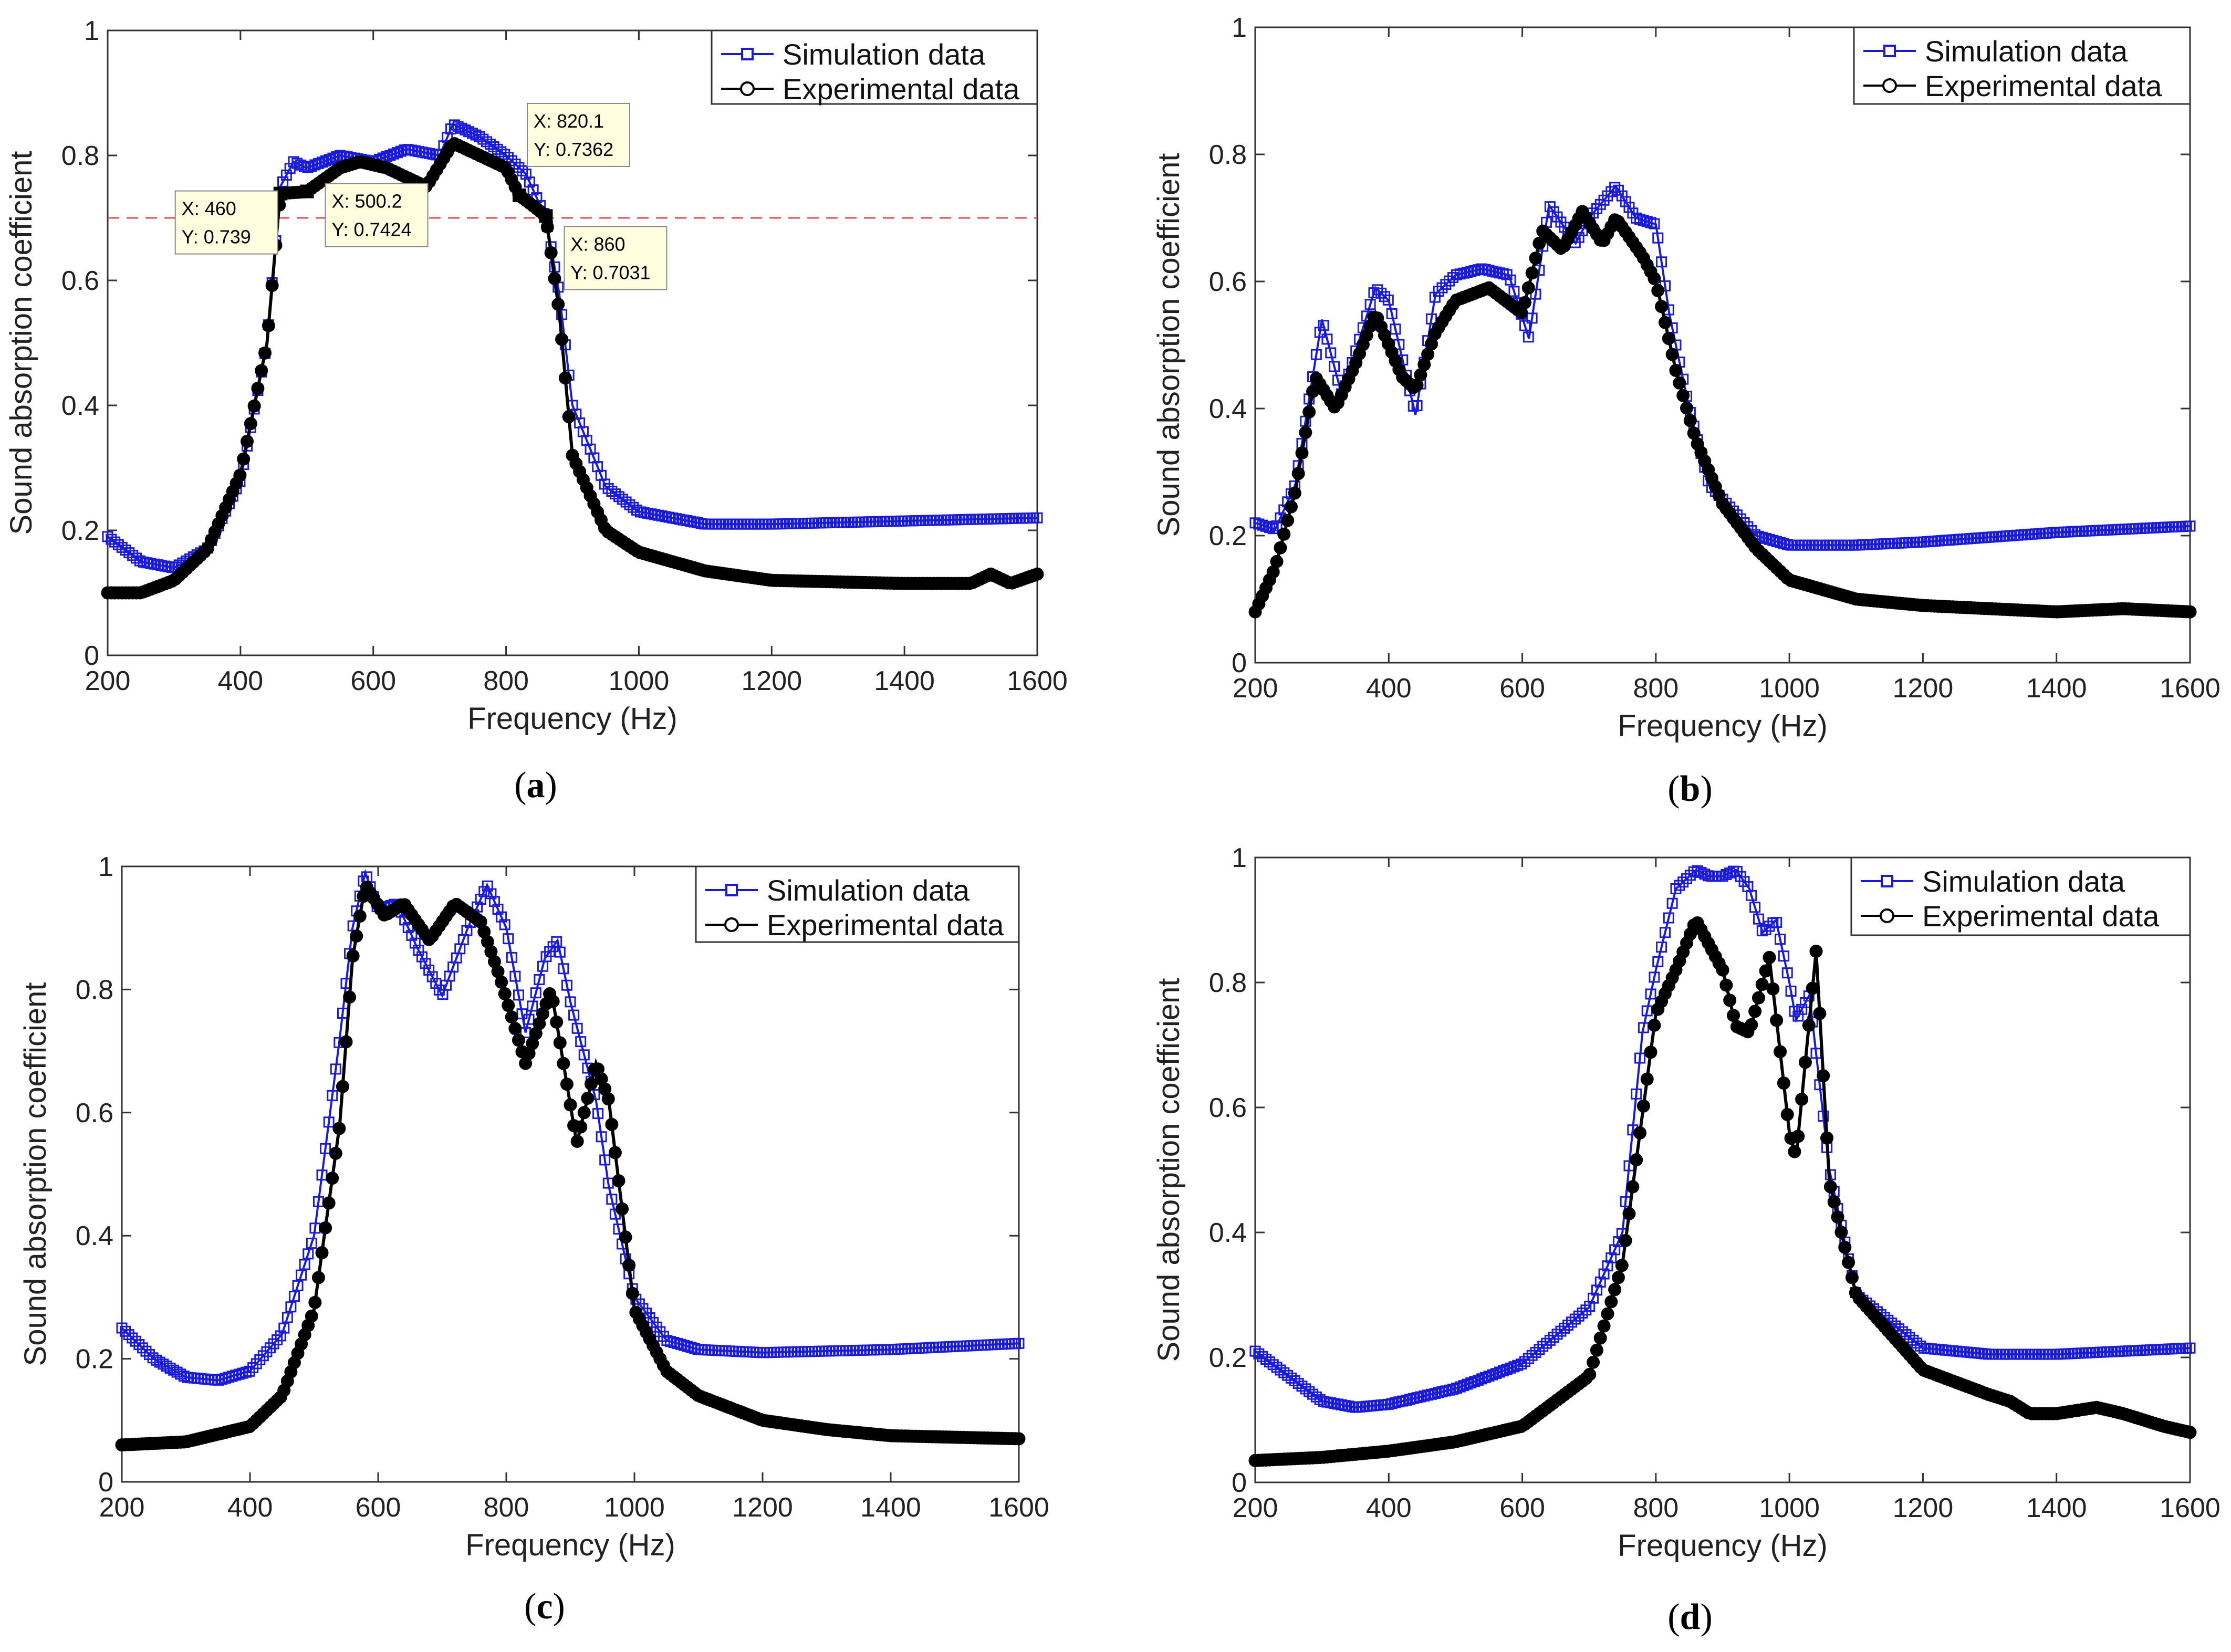  I want to click on datatip-y-text: Y: 0.739, so click(216, 237).